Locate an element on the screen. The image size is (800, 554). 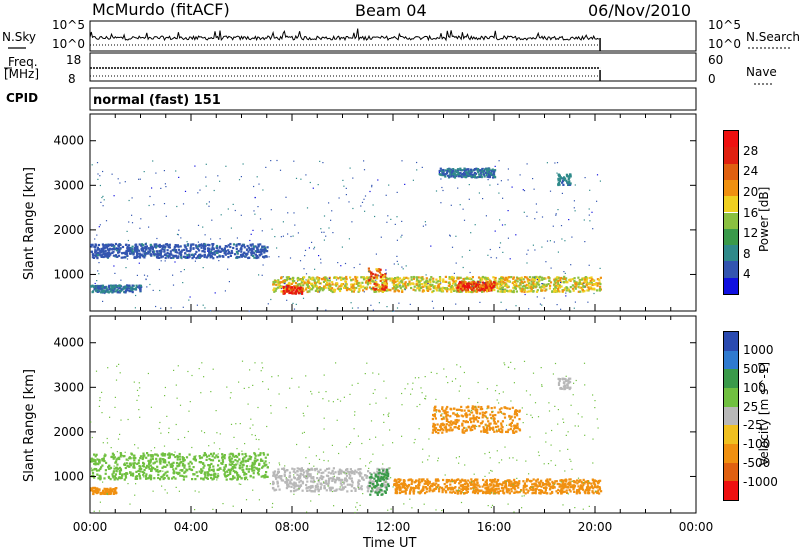
date-title: 06/Nov/2010 is located at coordinates (640, 10).